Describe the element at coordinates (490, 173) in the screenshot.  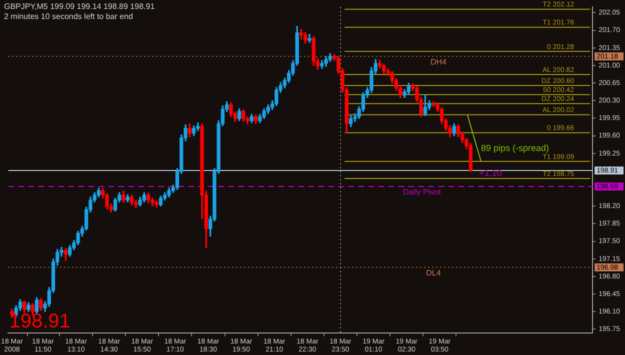
I see `annotation: +1.10` at that location.